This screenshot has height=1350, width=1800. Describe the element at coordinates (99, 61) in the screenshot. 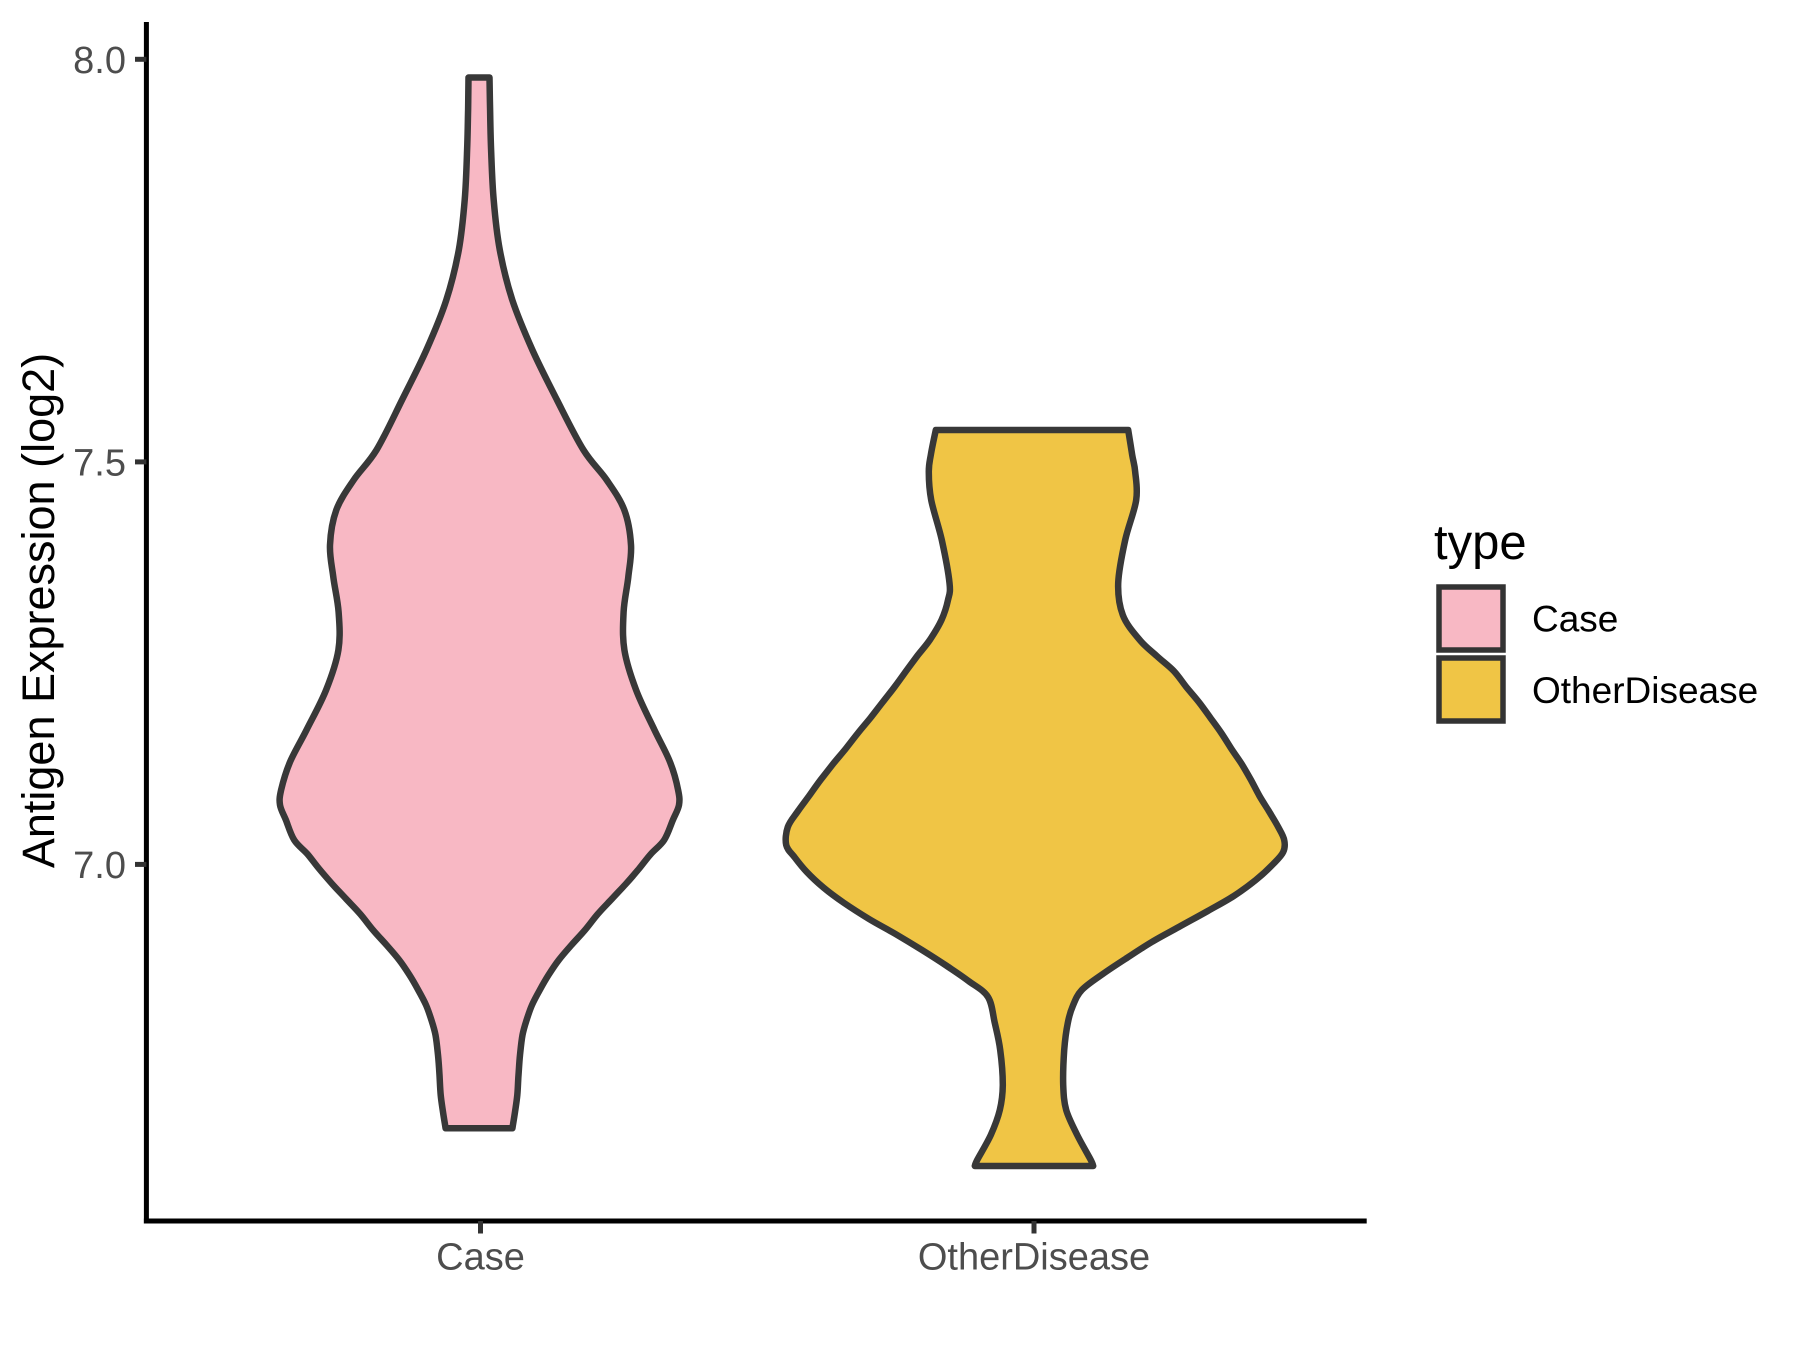

I see `svg-text: 8.0` at that location.